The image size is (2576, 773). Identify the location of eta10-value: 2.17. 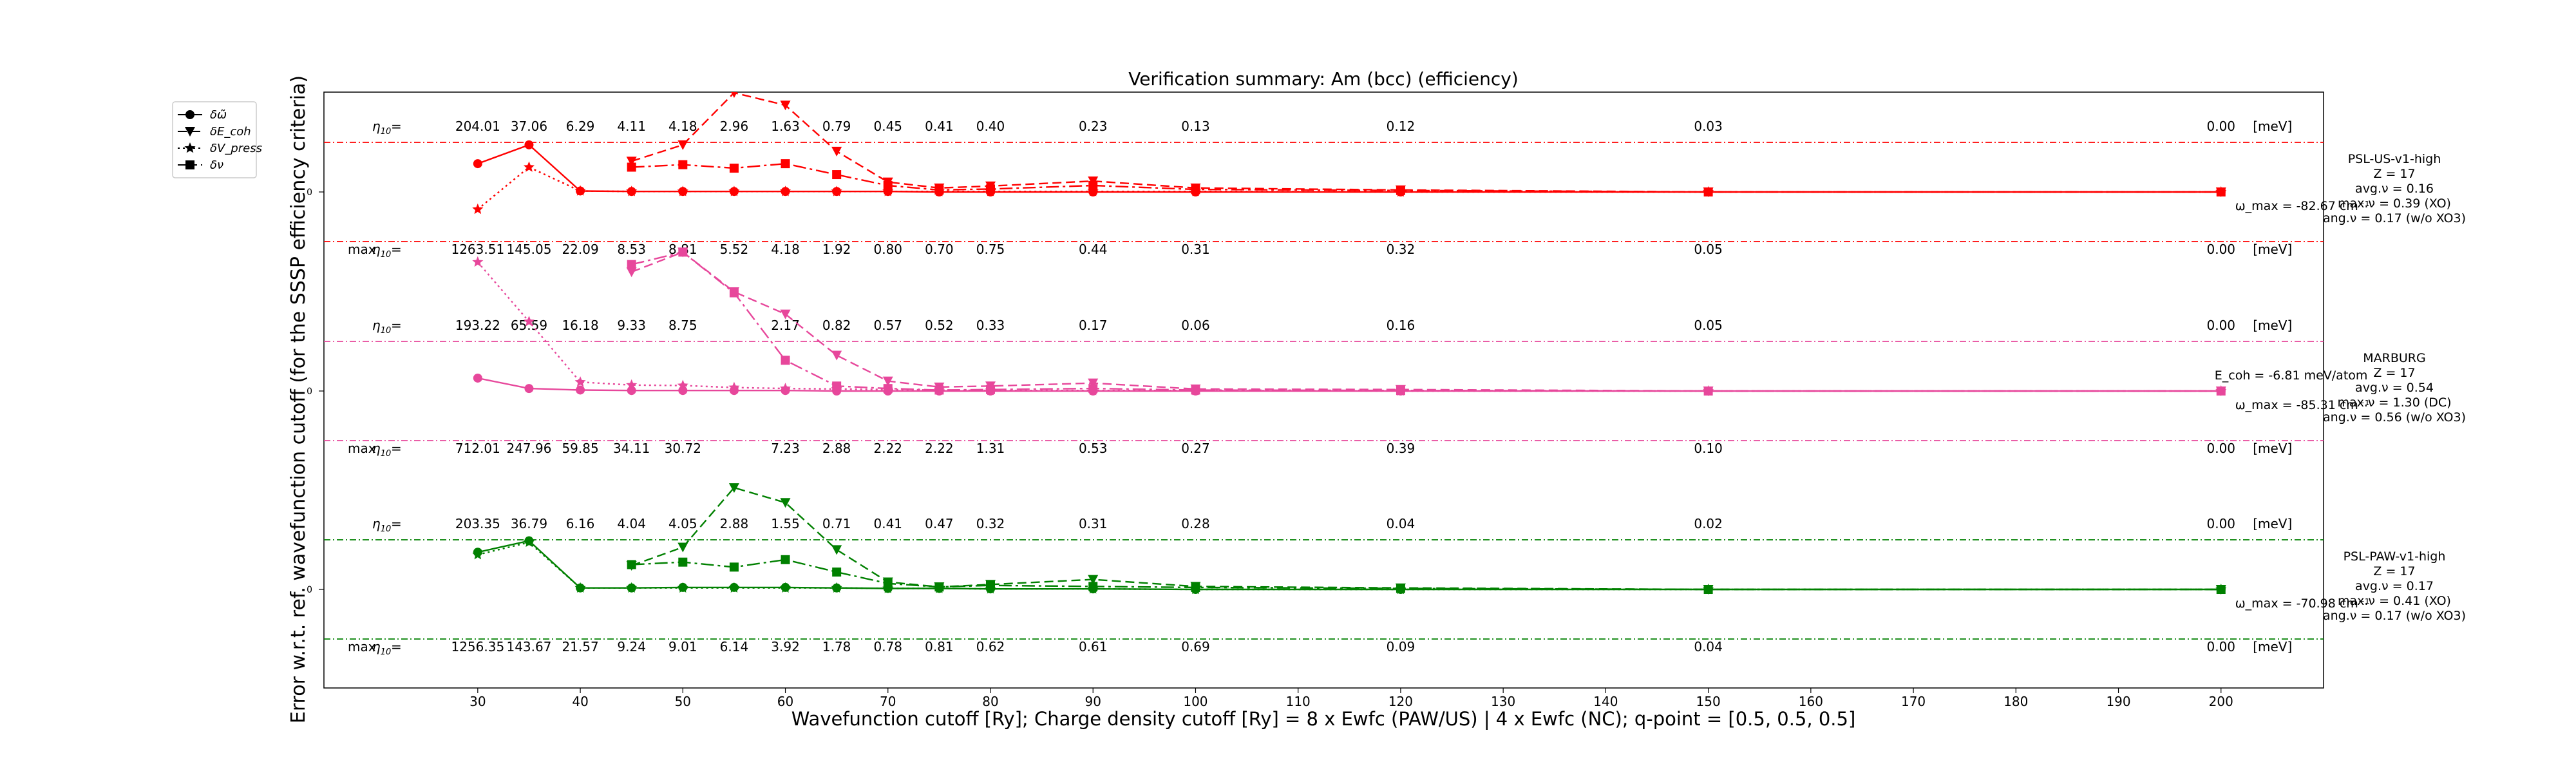
(785, 325).